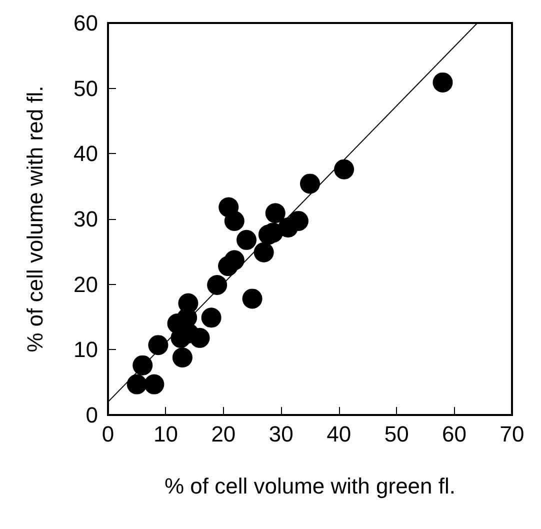 This screenshot has height=529, width=541. What do you see at coordinates (165, 434) in the screenshot?
I see `x-tick-label: 10` at bounding box center [165, 434].